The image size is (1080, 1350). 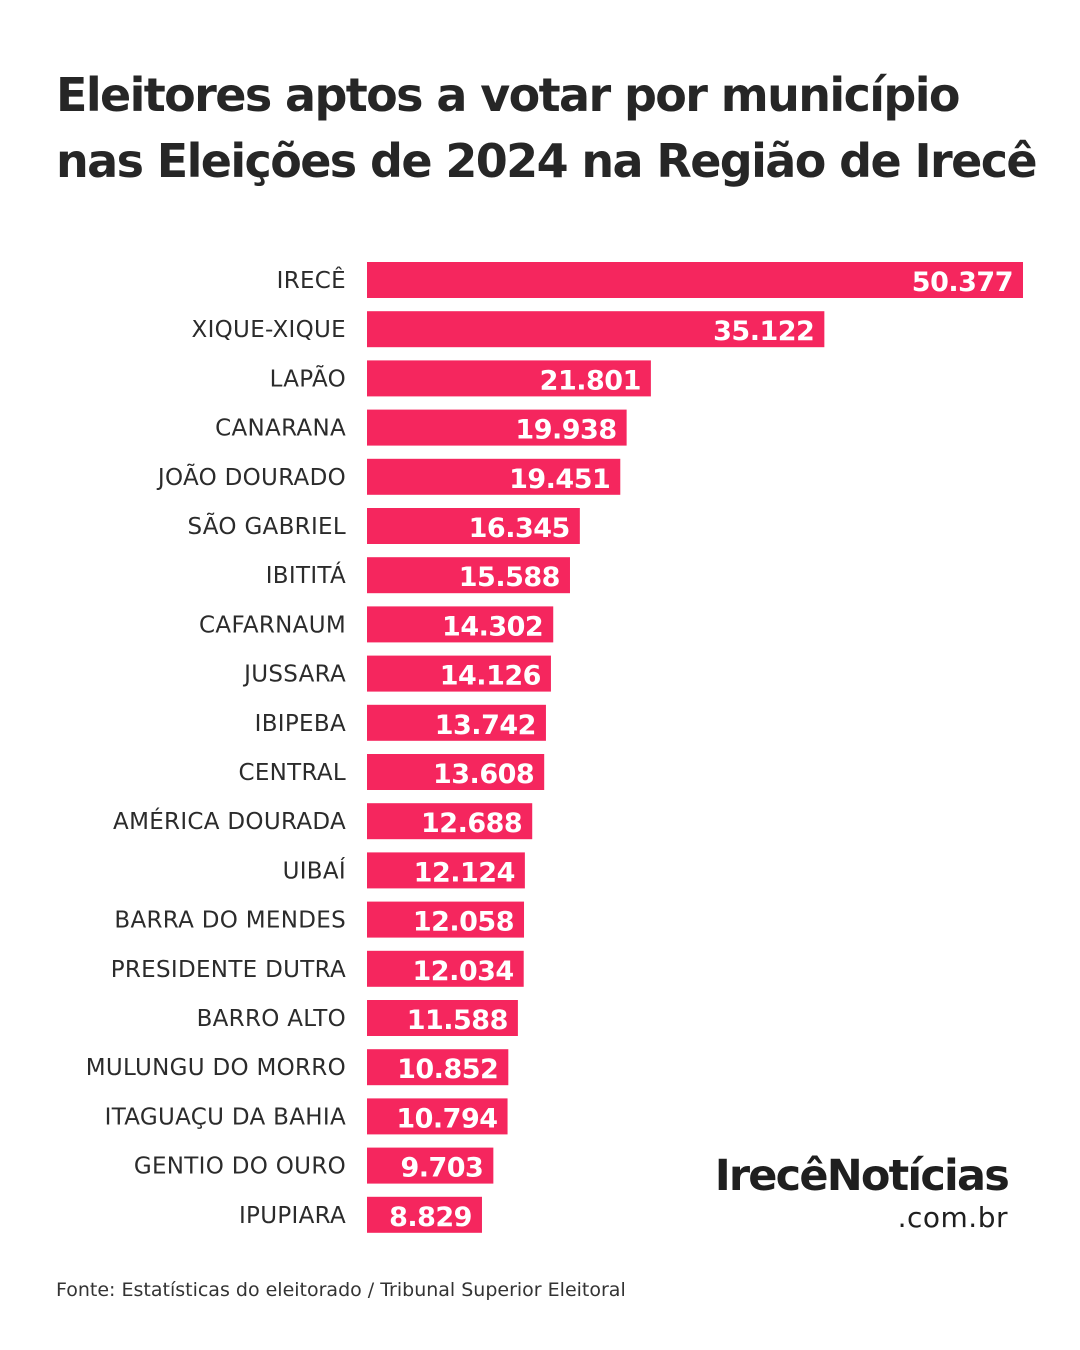 I want to click on bar-group: MULUNGU DO MORRO 10.852, so click(x=297, y=1067).